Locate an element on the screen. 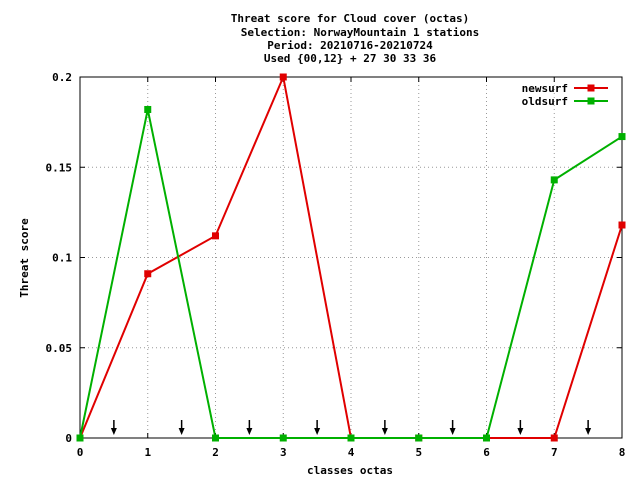  x-tick-label: 4 is located at coordinates (351, 452).